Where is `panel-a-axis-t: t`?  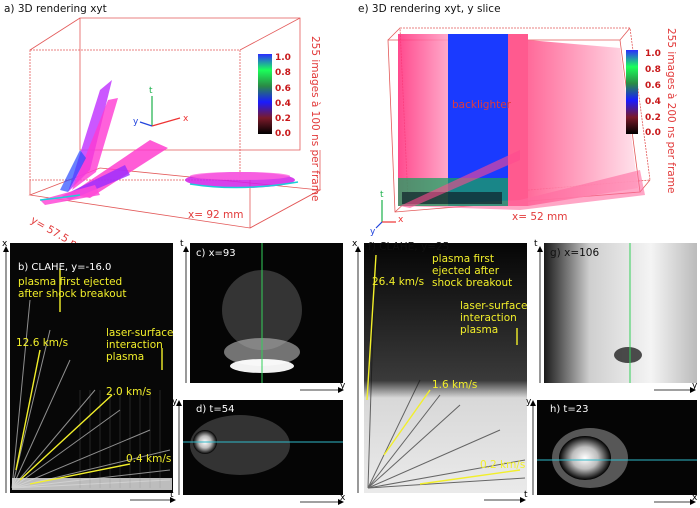
panel-a-axis-t: t is located at coordinates (151, 91).